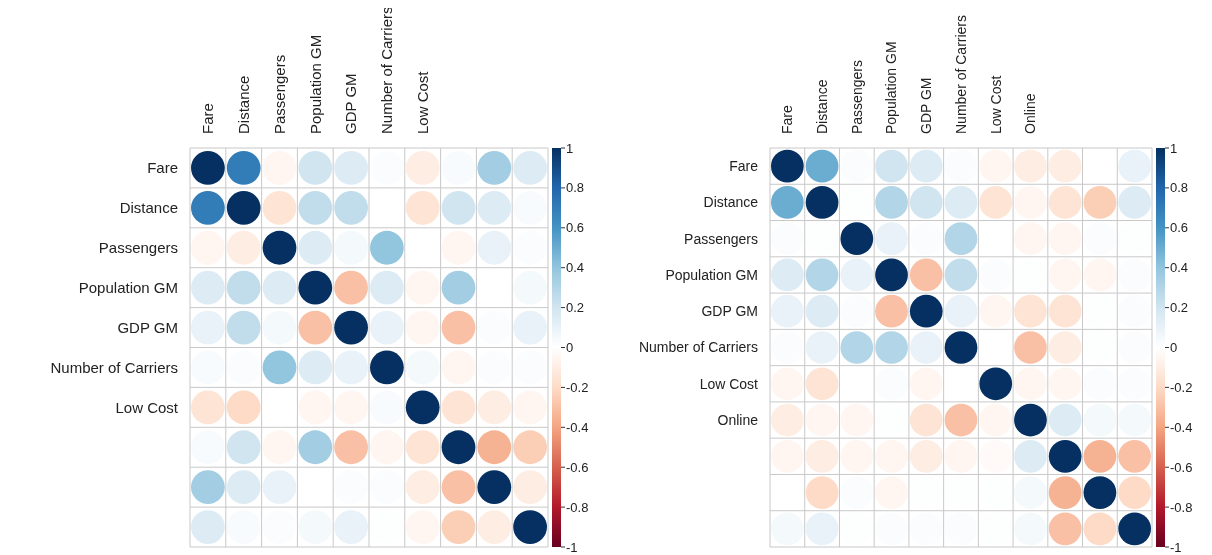 The image size is (1212, 555). What do you see at coordinates (738, 419) in the screenshot?
I see `y-tick-label: Online` at bounding box center [738, 419].